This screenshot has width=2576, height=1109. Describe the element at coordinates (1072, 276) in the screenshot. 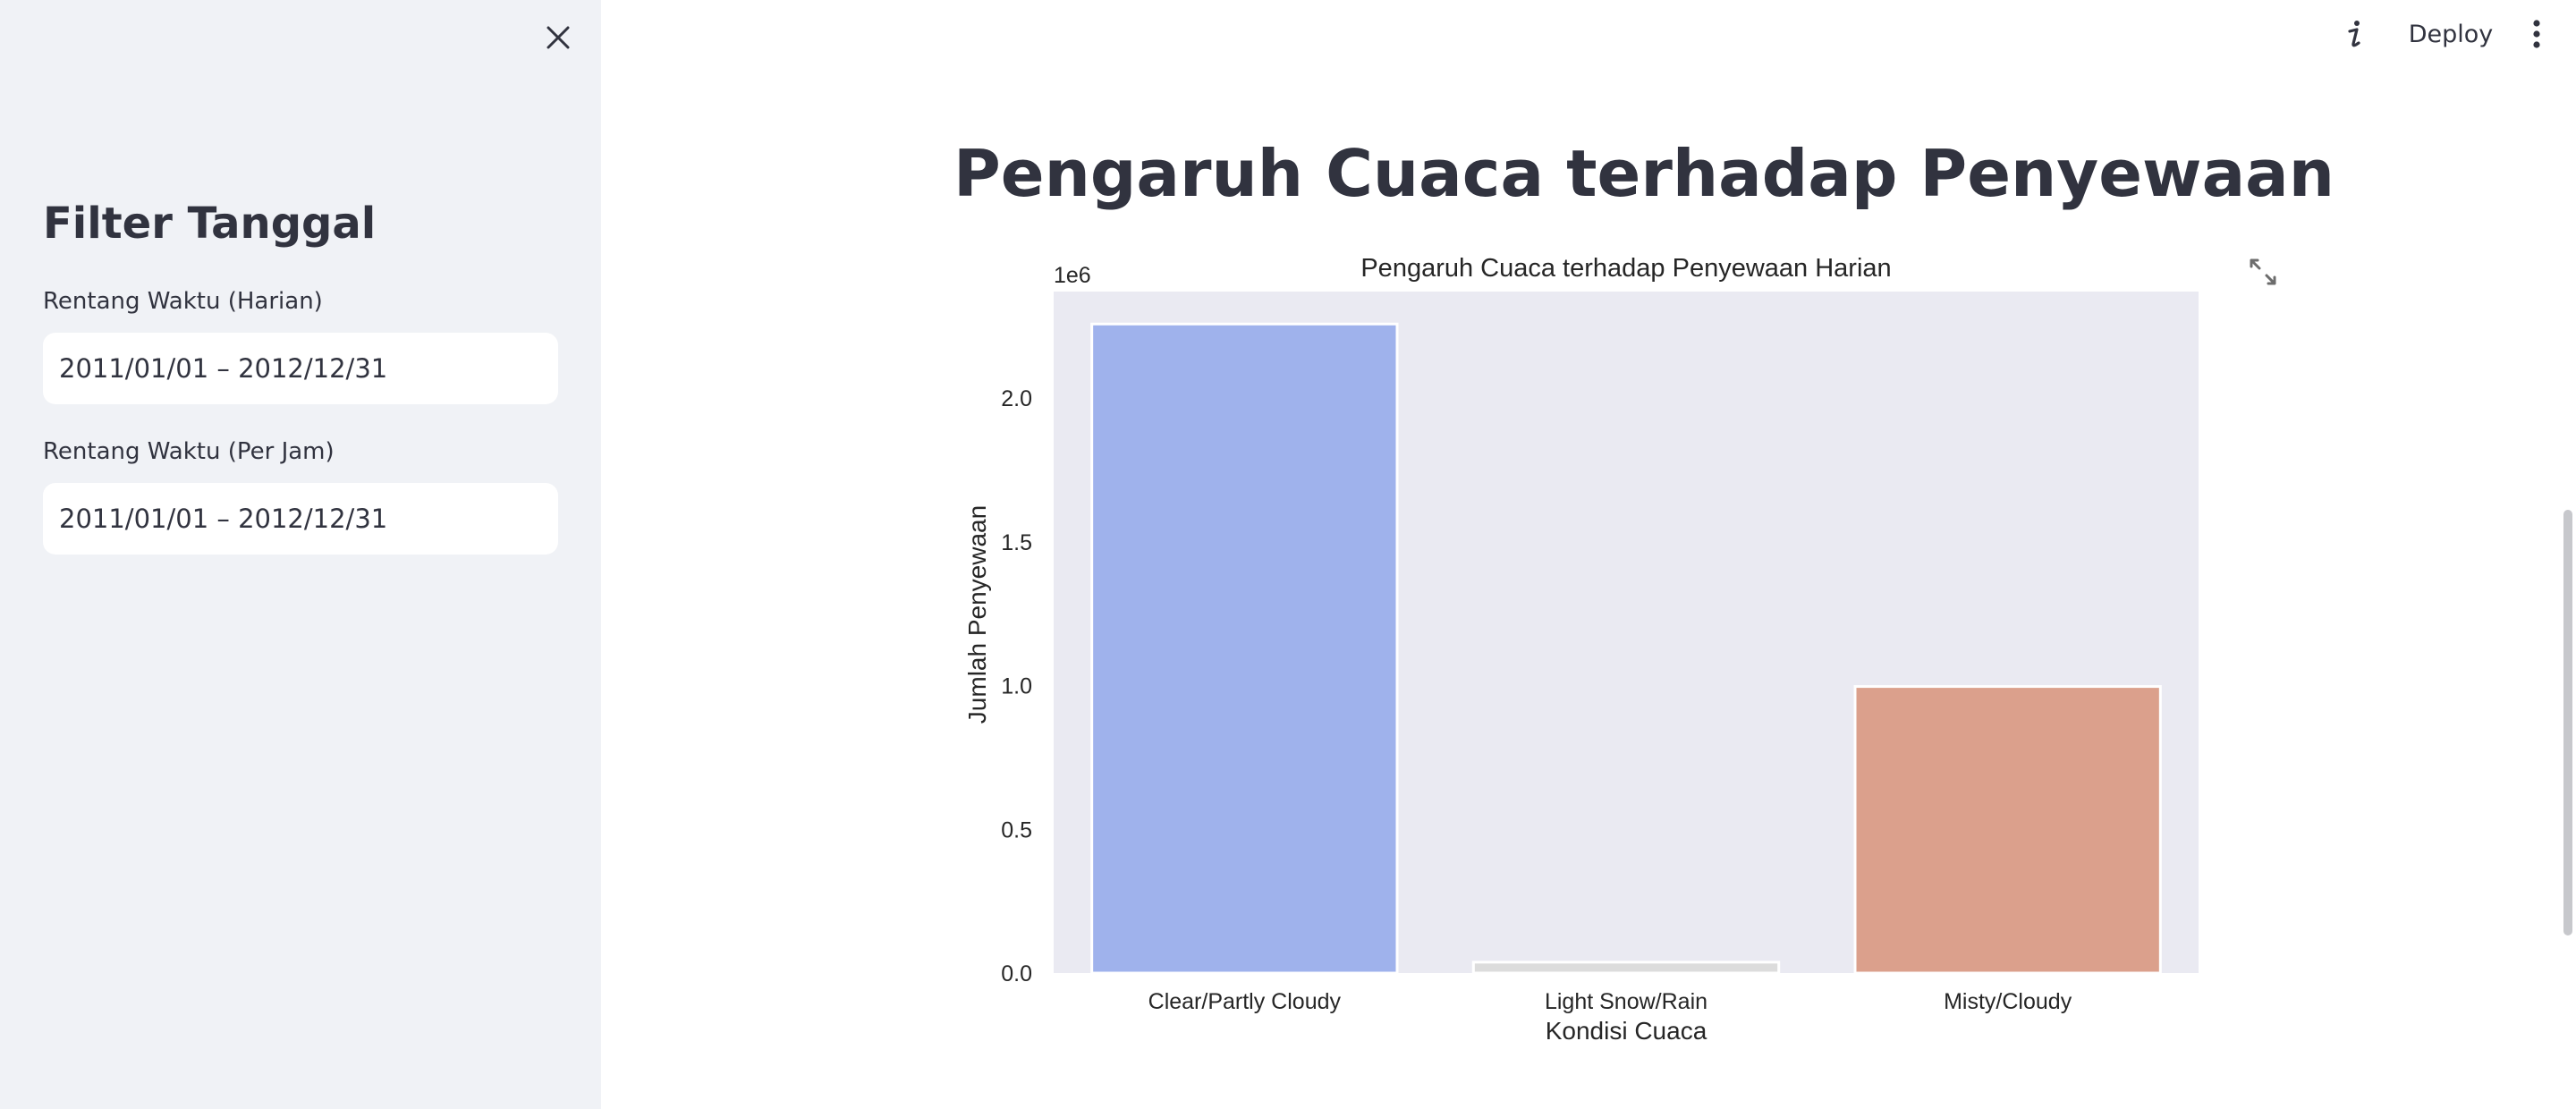

I see `y-offset-label: 1e6` at that location.